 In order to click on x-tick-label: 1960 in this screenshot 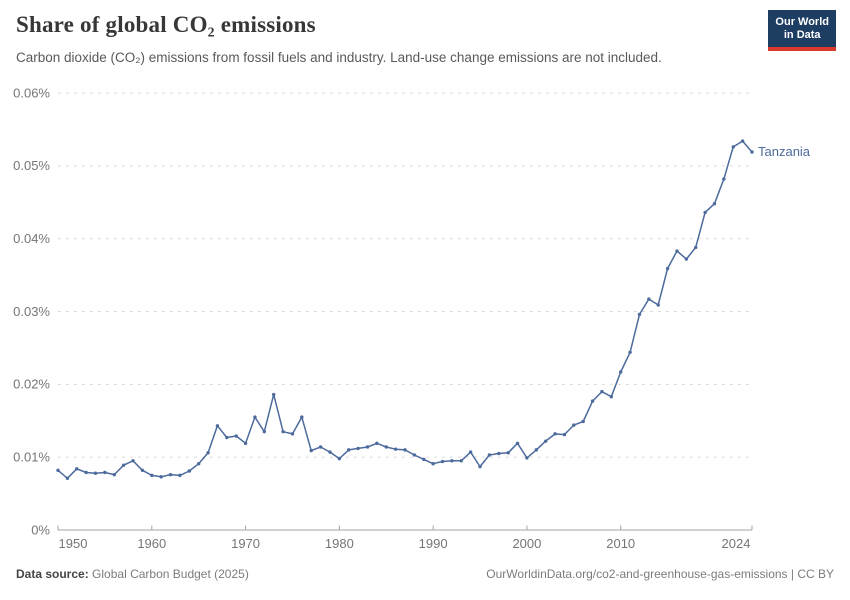, I will do `click(151, 543)`.